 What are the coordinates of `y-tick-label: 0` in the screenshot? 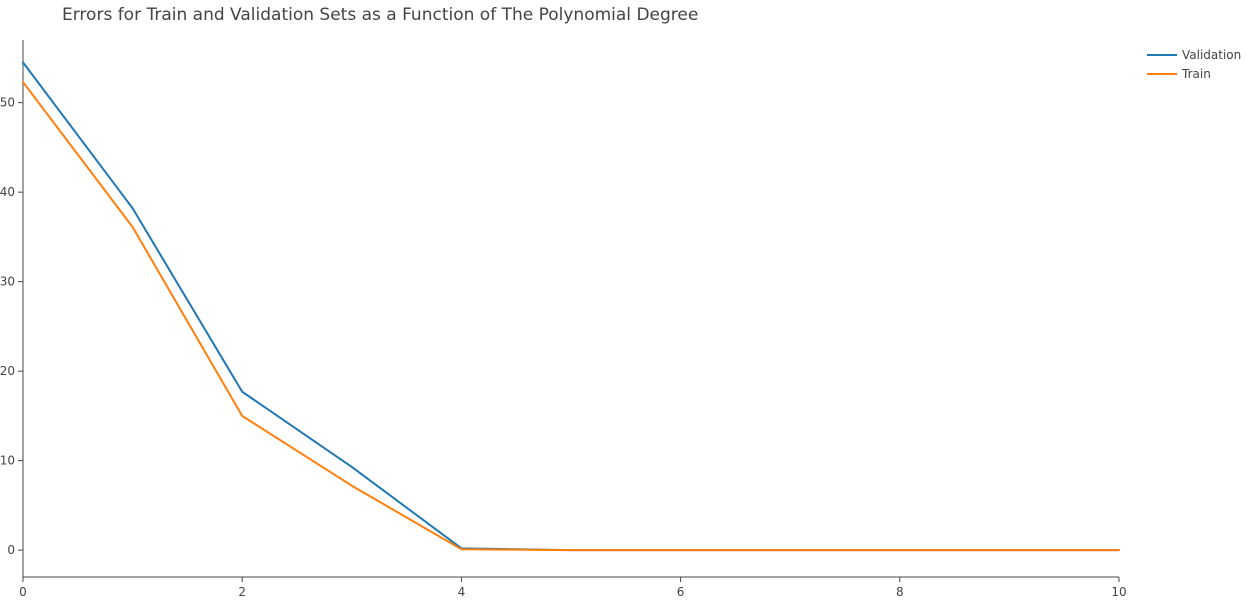 It's located at (11, 550).